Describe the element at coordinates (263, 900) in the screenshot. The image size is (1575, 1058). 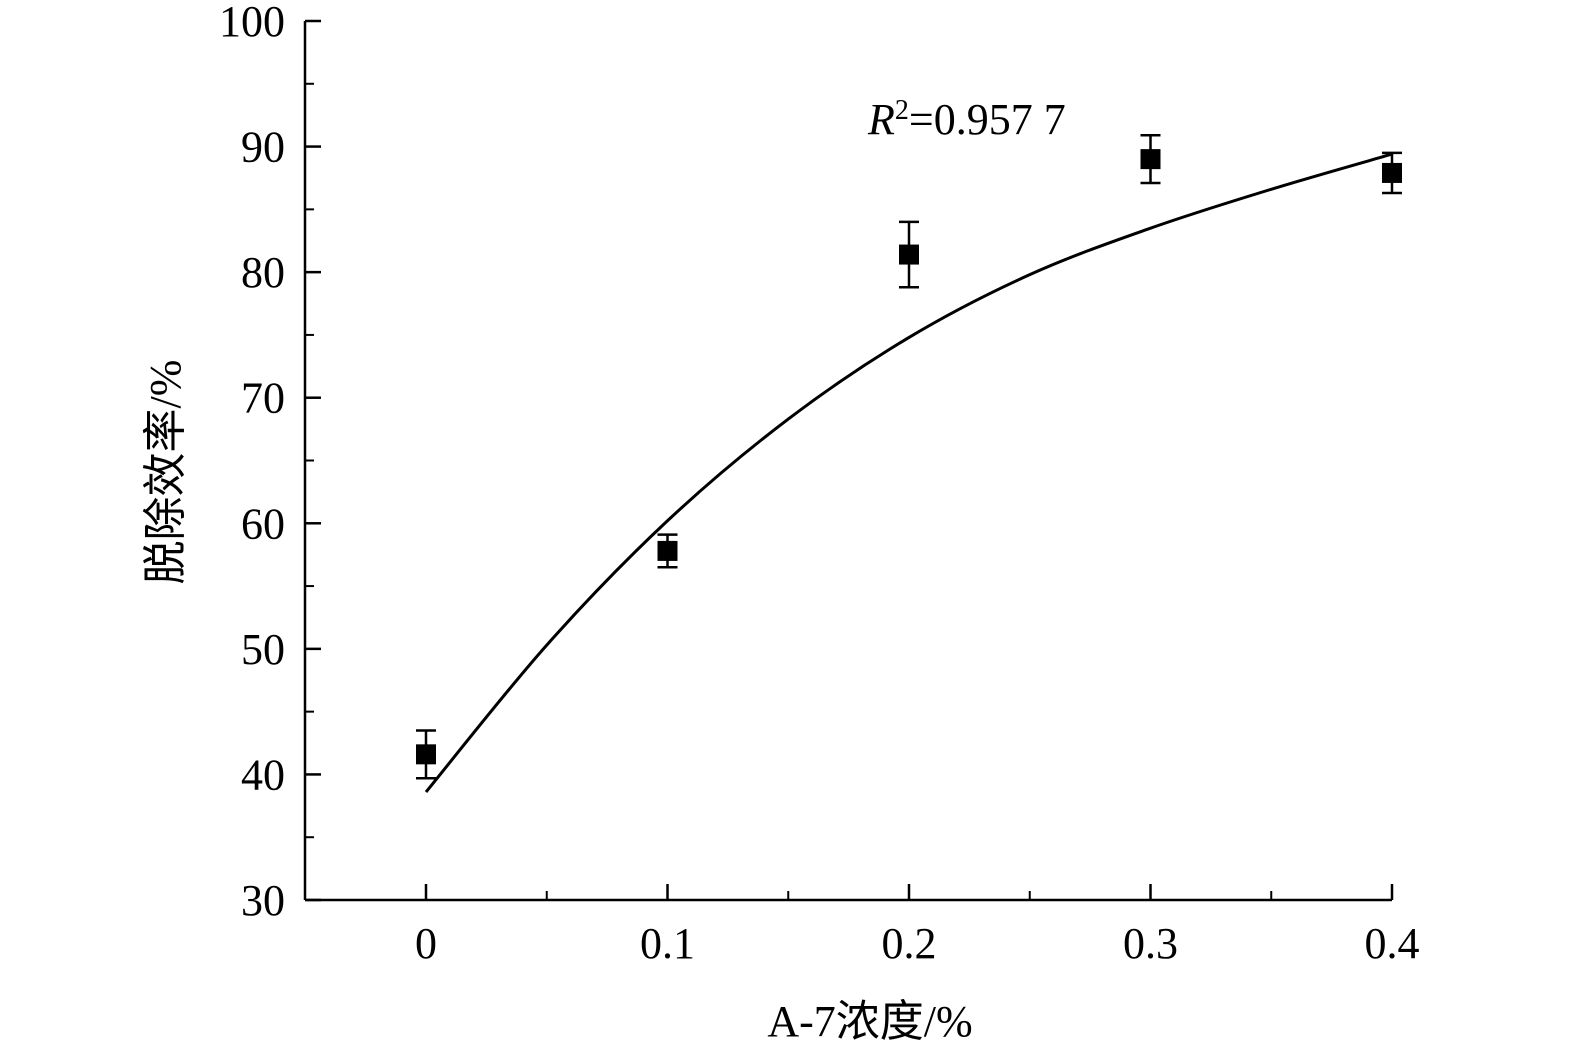
I see `y-tick-label: 30` at that location.